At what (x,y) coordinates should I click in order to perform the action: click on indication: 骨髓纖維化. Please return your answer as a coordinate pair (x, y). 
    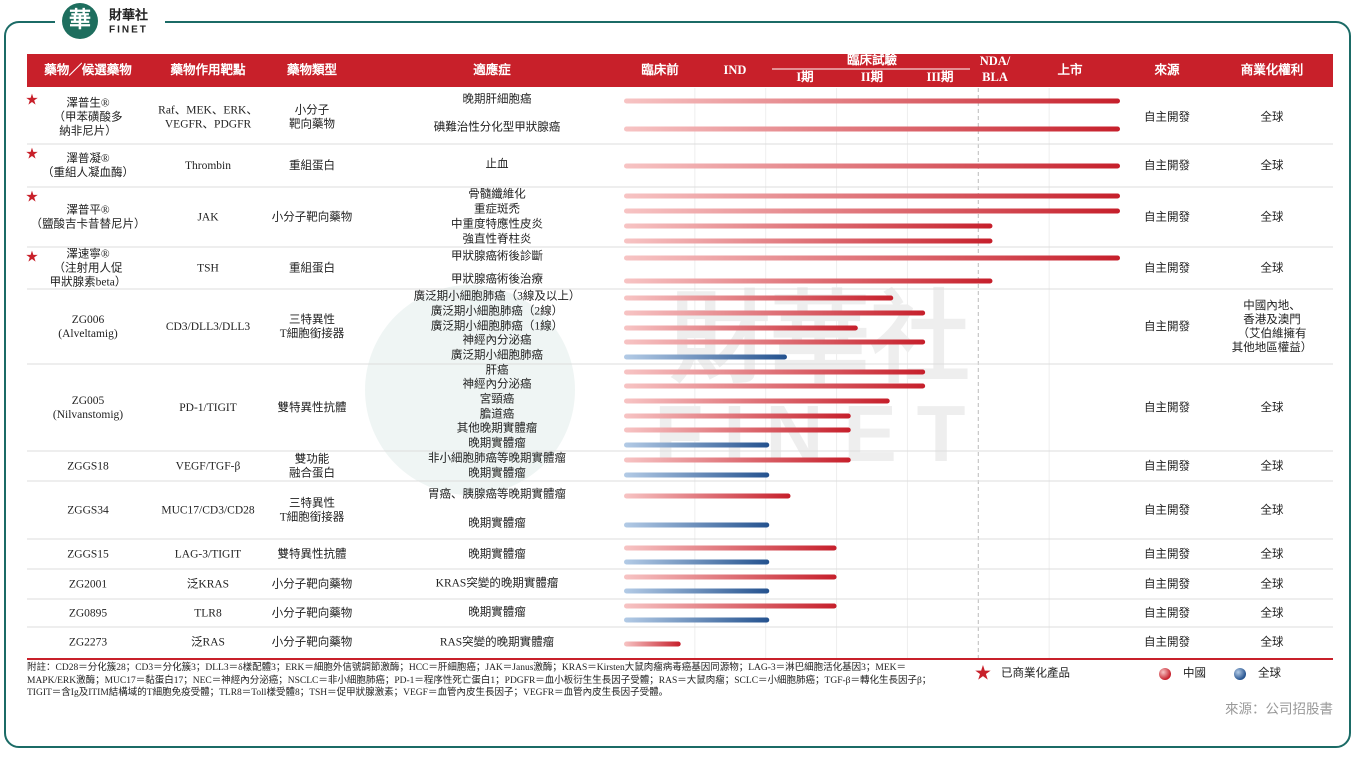
    Looking at the image, I should click on (497, 194).